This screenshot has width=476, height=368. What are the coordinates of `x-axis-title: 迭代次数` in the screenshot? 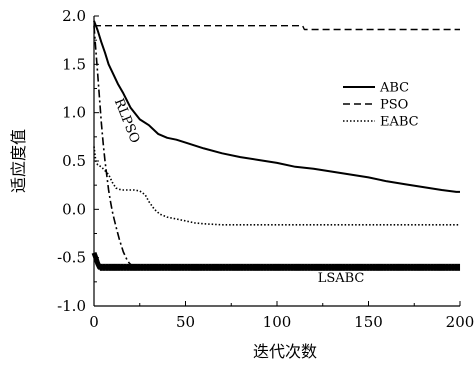 It's located at (285, 351).